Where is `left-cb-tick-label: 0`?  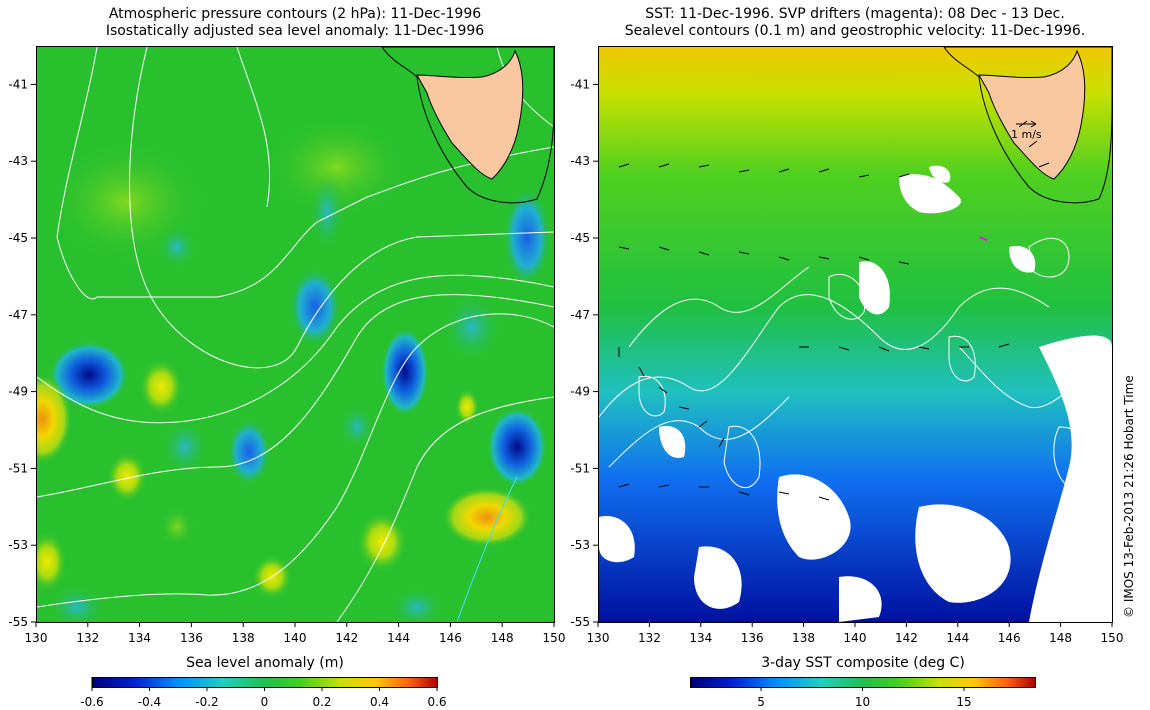 left-cb-tick-label: 0 is located at coordinates (265, 702).